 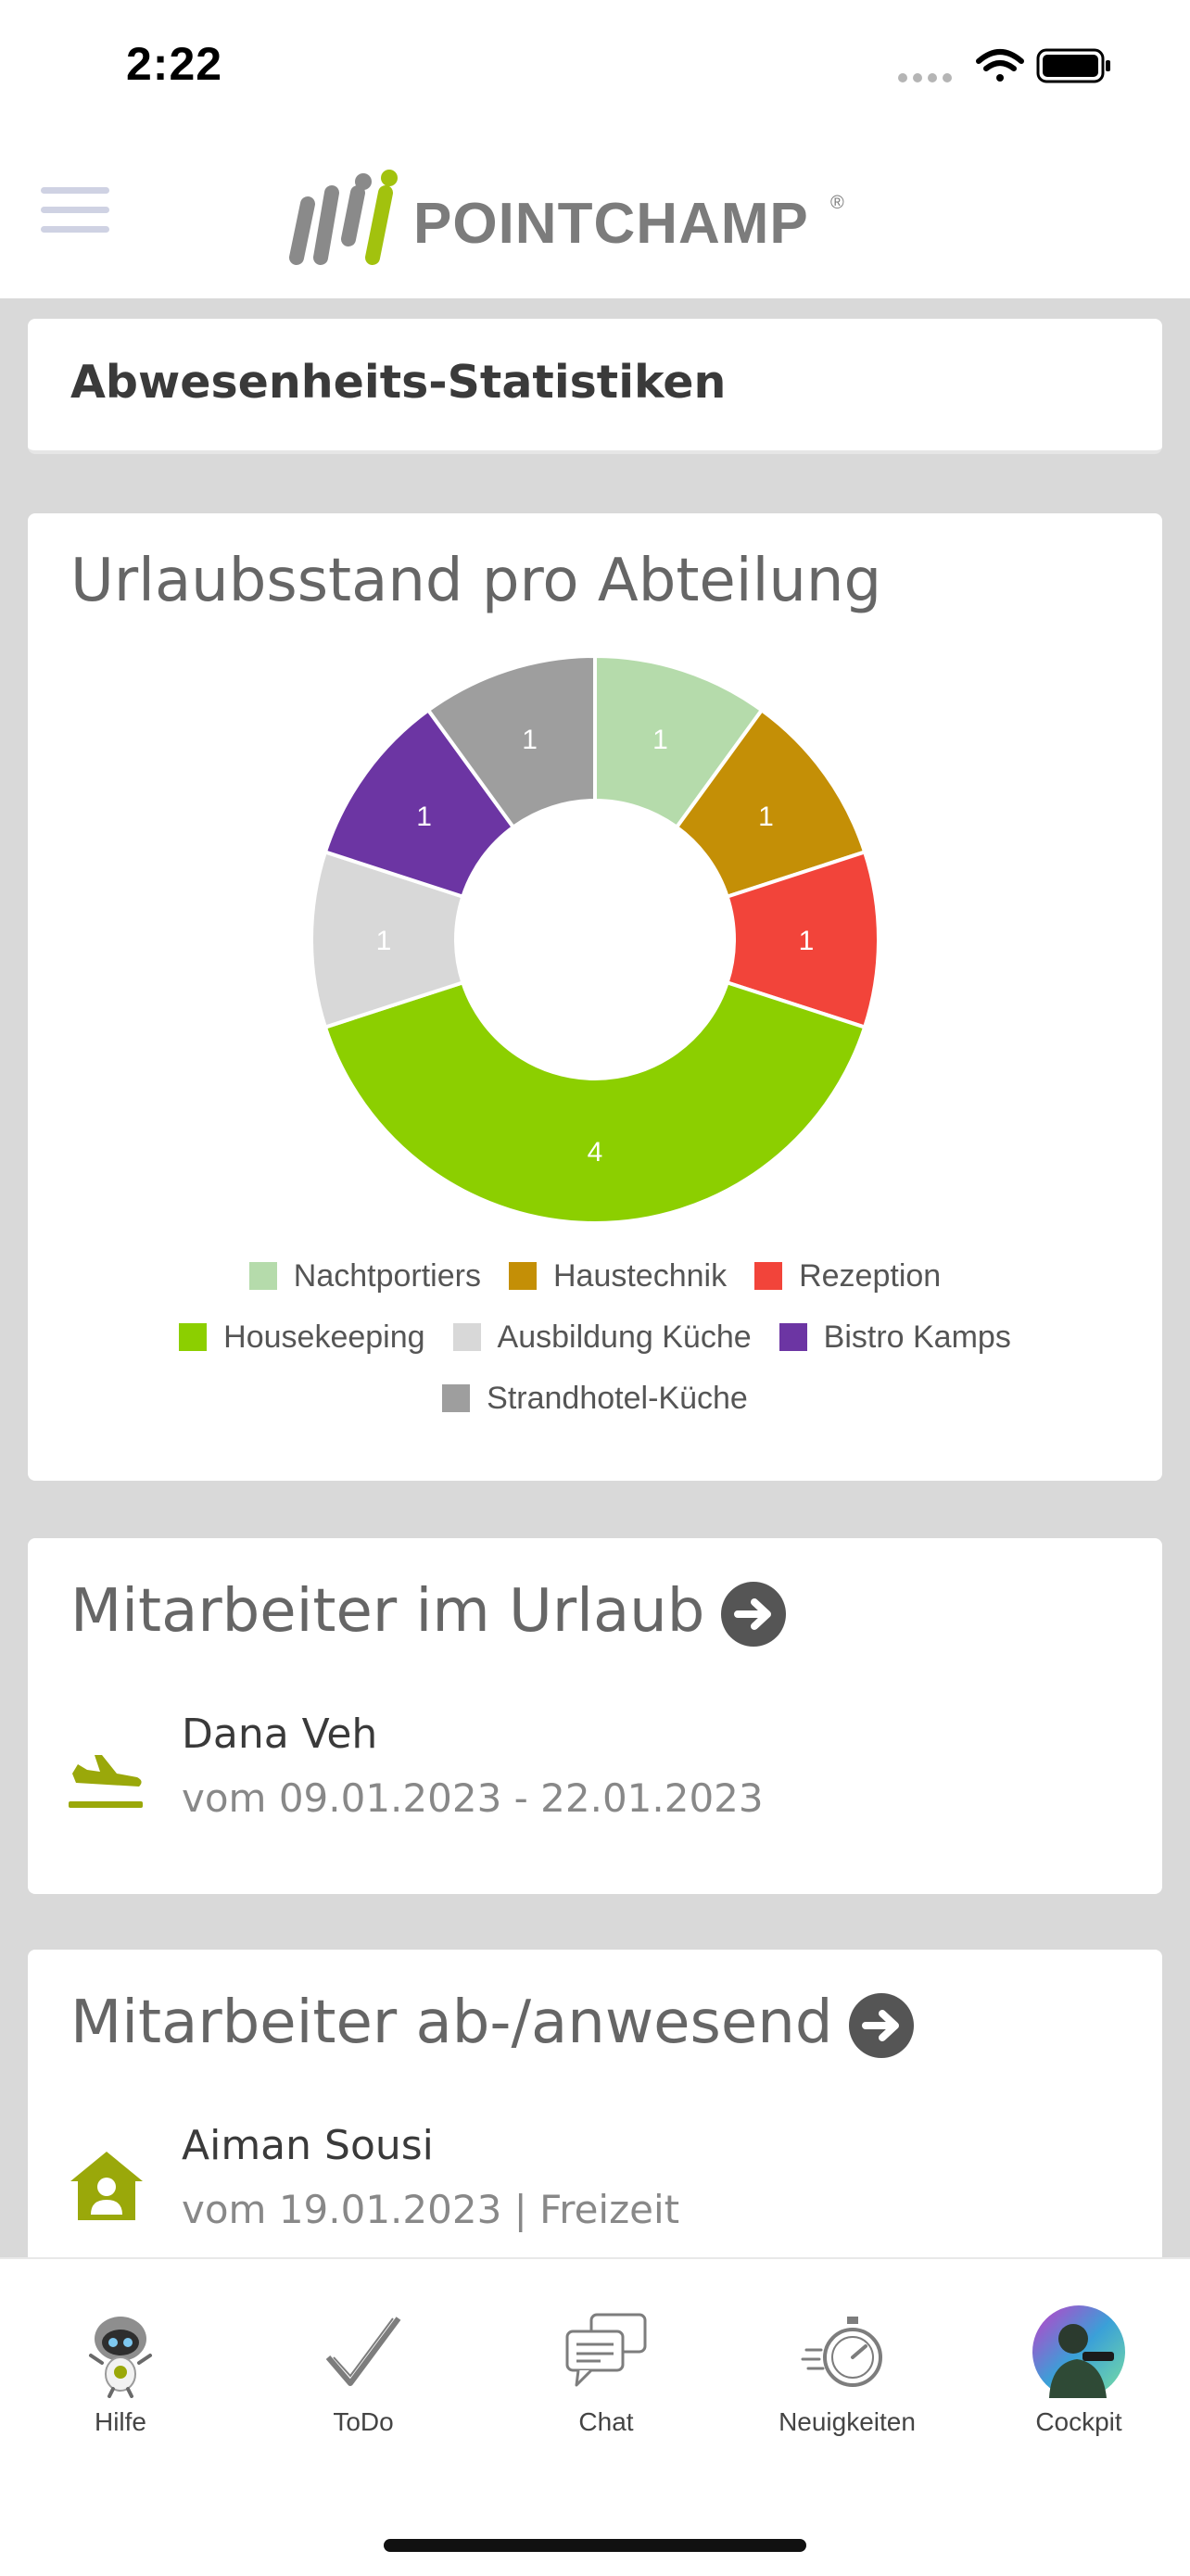 What do you see at coordinates (925, 77) in the screenshot?
I see `cellular-signal-icon` at bounding box center [925, 77].